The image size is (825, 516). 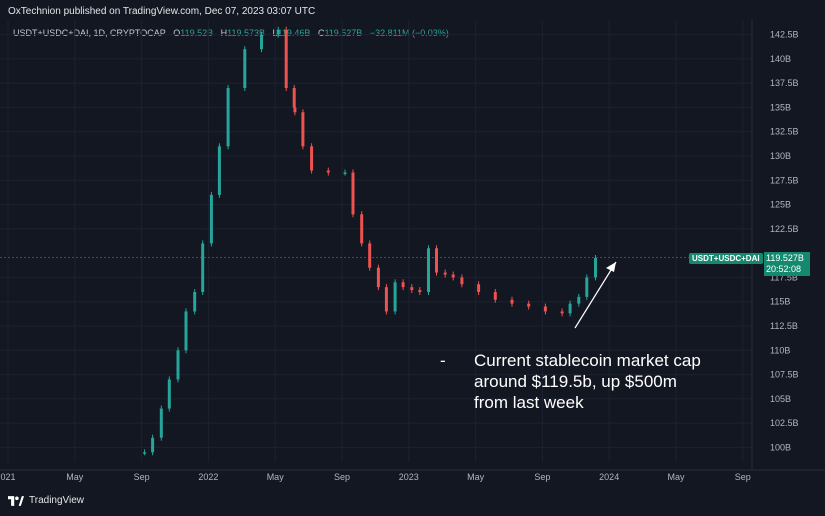 I want to click on last-price-value: 119.527B, so click(x=785, y=258).